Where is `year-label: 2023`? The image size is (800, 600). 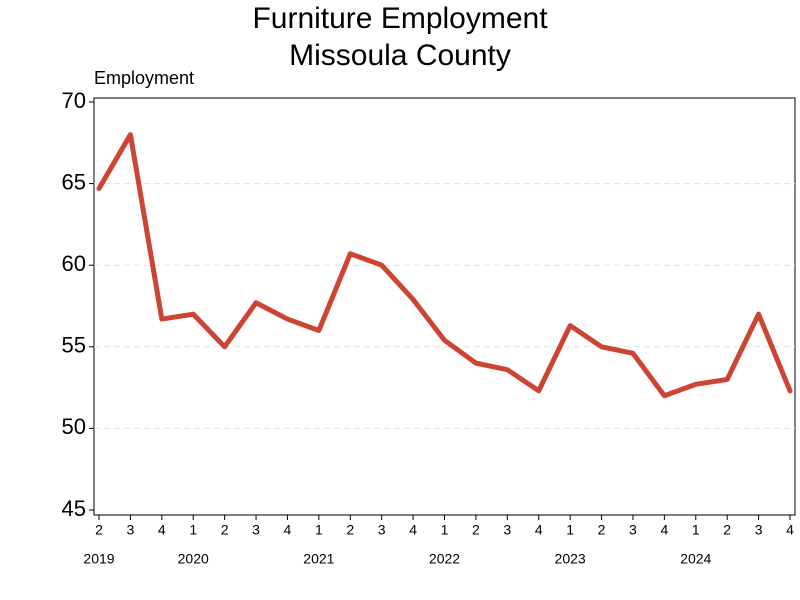
year-label: 2023 is located at coordinates (570, 559).